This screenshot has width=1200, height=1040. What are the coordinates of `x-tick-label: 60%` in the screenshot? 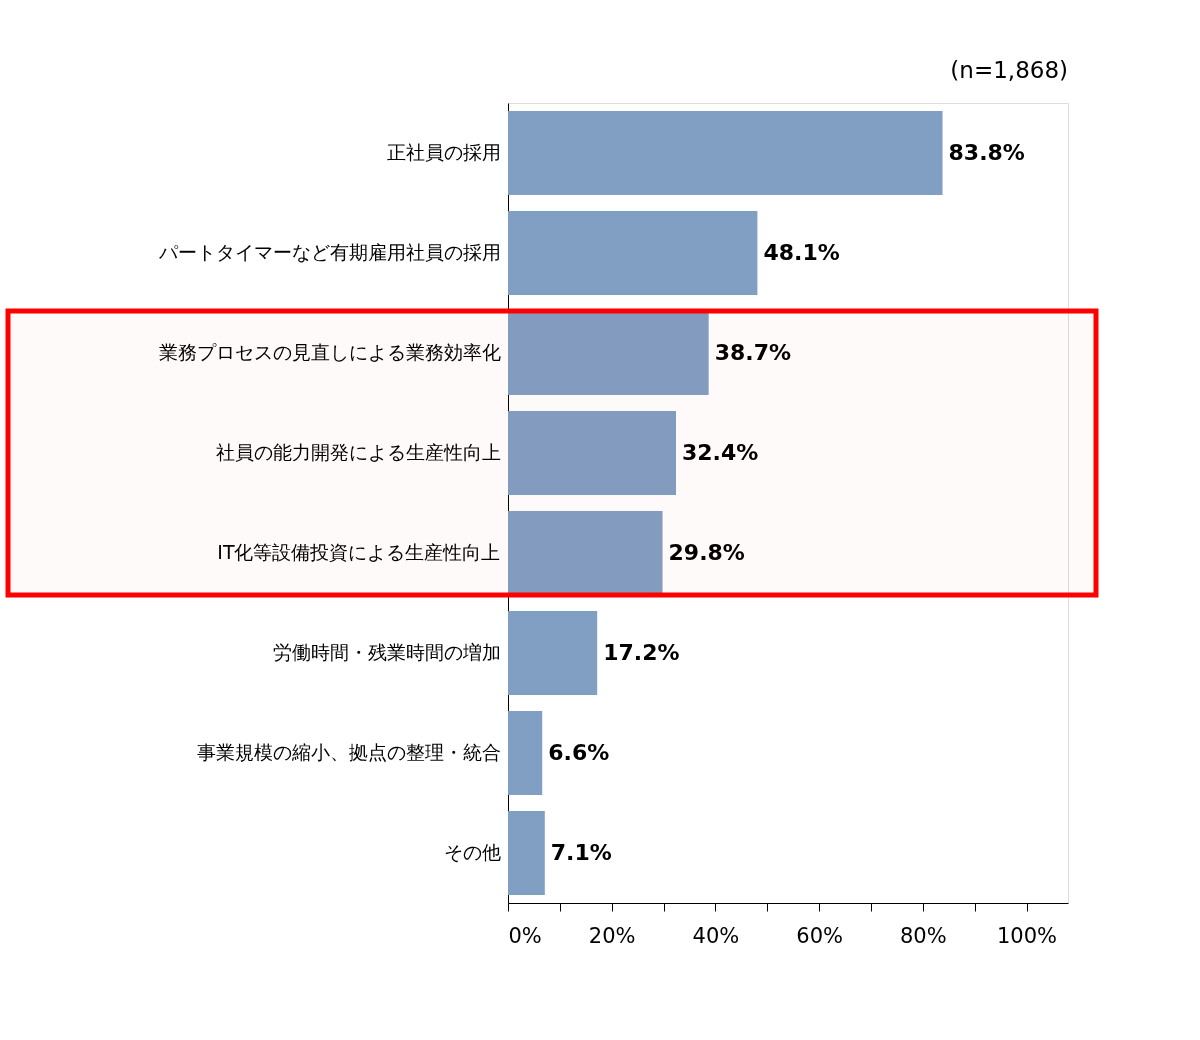 It's located at (819, 935).